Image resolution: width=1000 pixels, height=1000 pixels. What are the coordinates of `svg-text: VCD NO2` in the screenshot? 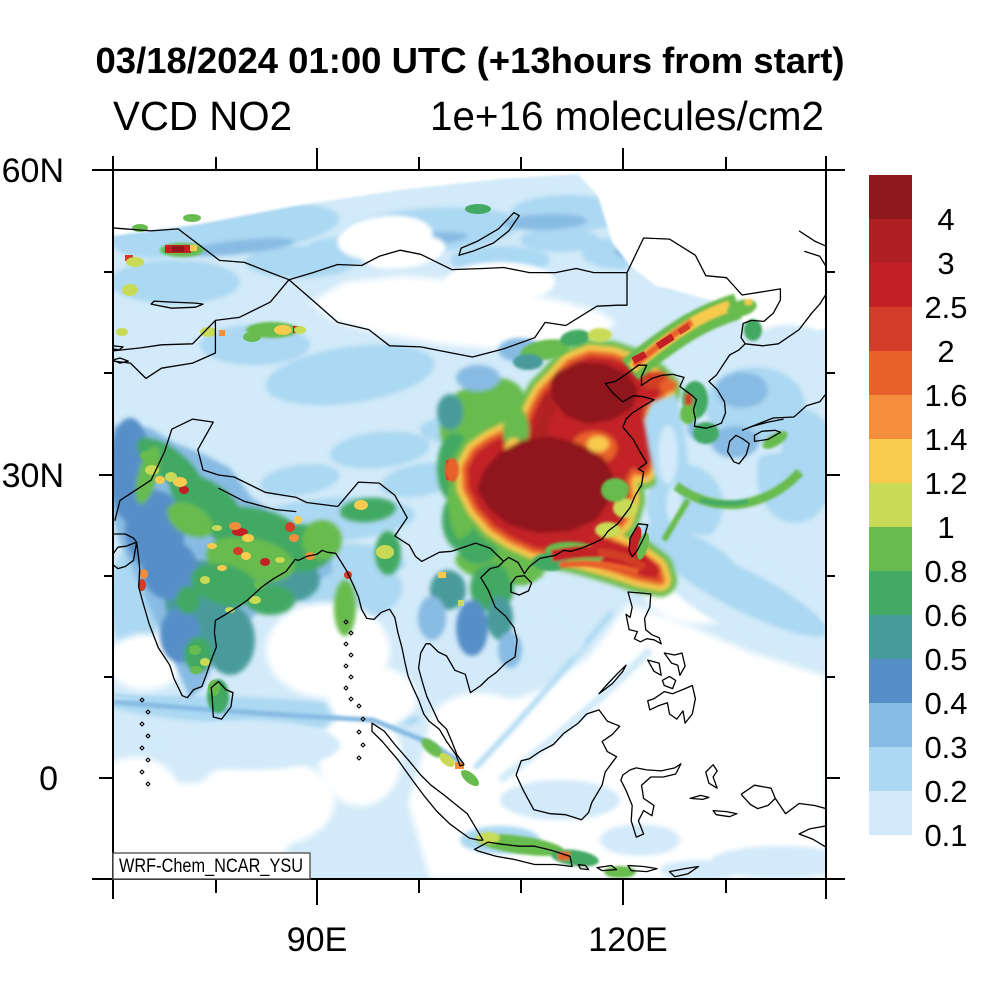 It's located at (202, 116).